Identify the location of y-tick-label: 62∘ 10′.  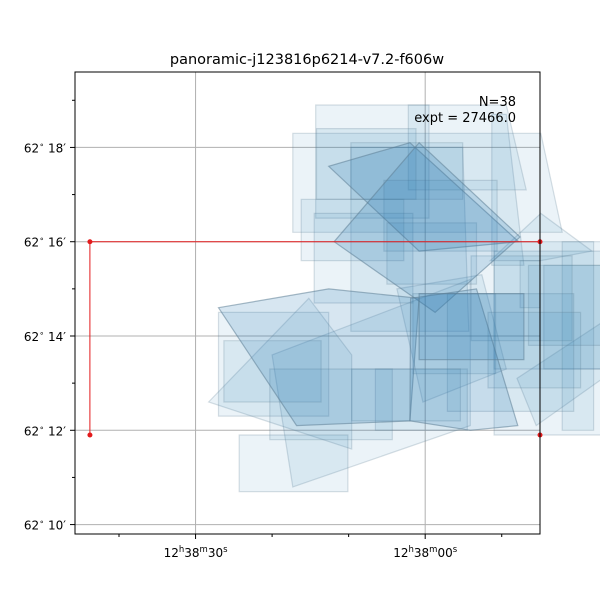
(45, 525).